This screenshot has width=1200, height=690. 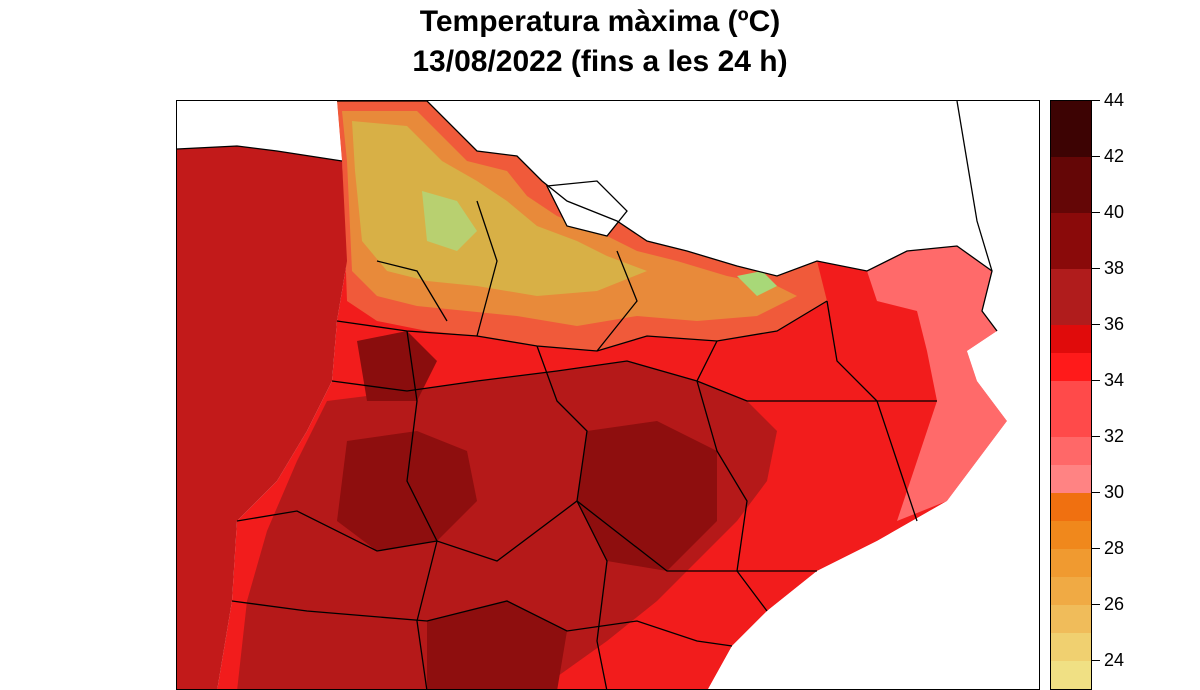 I want to click on scale-tick-label: 26, so click(x=1114, y=604).